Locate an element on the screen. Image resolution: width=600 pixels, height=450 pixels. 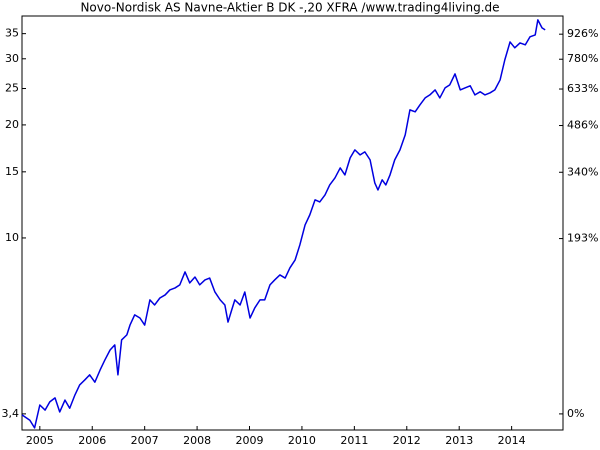
y-tick-label: 15 is located at coordinates (12, 171).